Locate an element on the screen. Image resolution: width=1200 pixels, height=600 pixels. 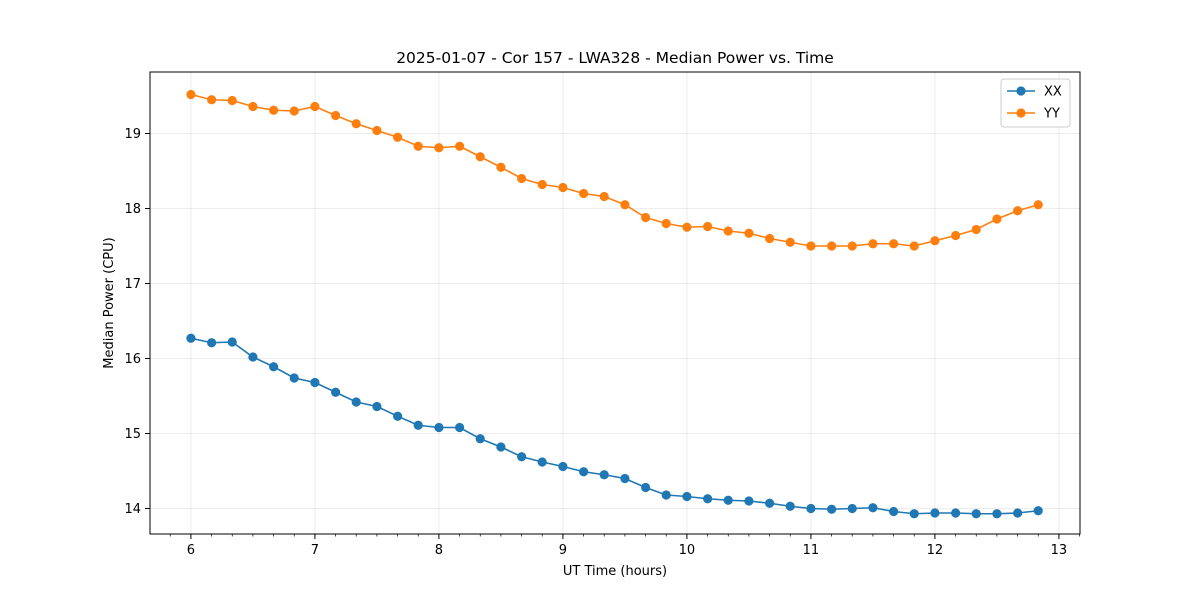
x-tick-label: 9 is located at coordinates (563, 550).